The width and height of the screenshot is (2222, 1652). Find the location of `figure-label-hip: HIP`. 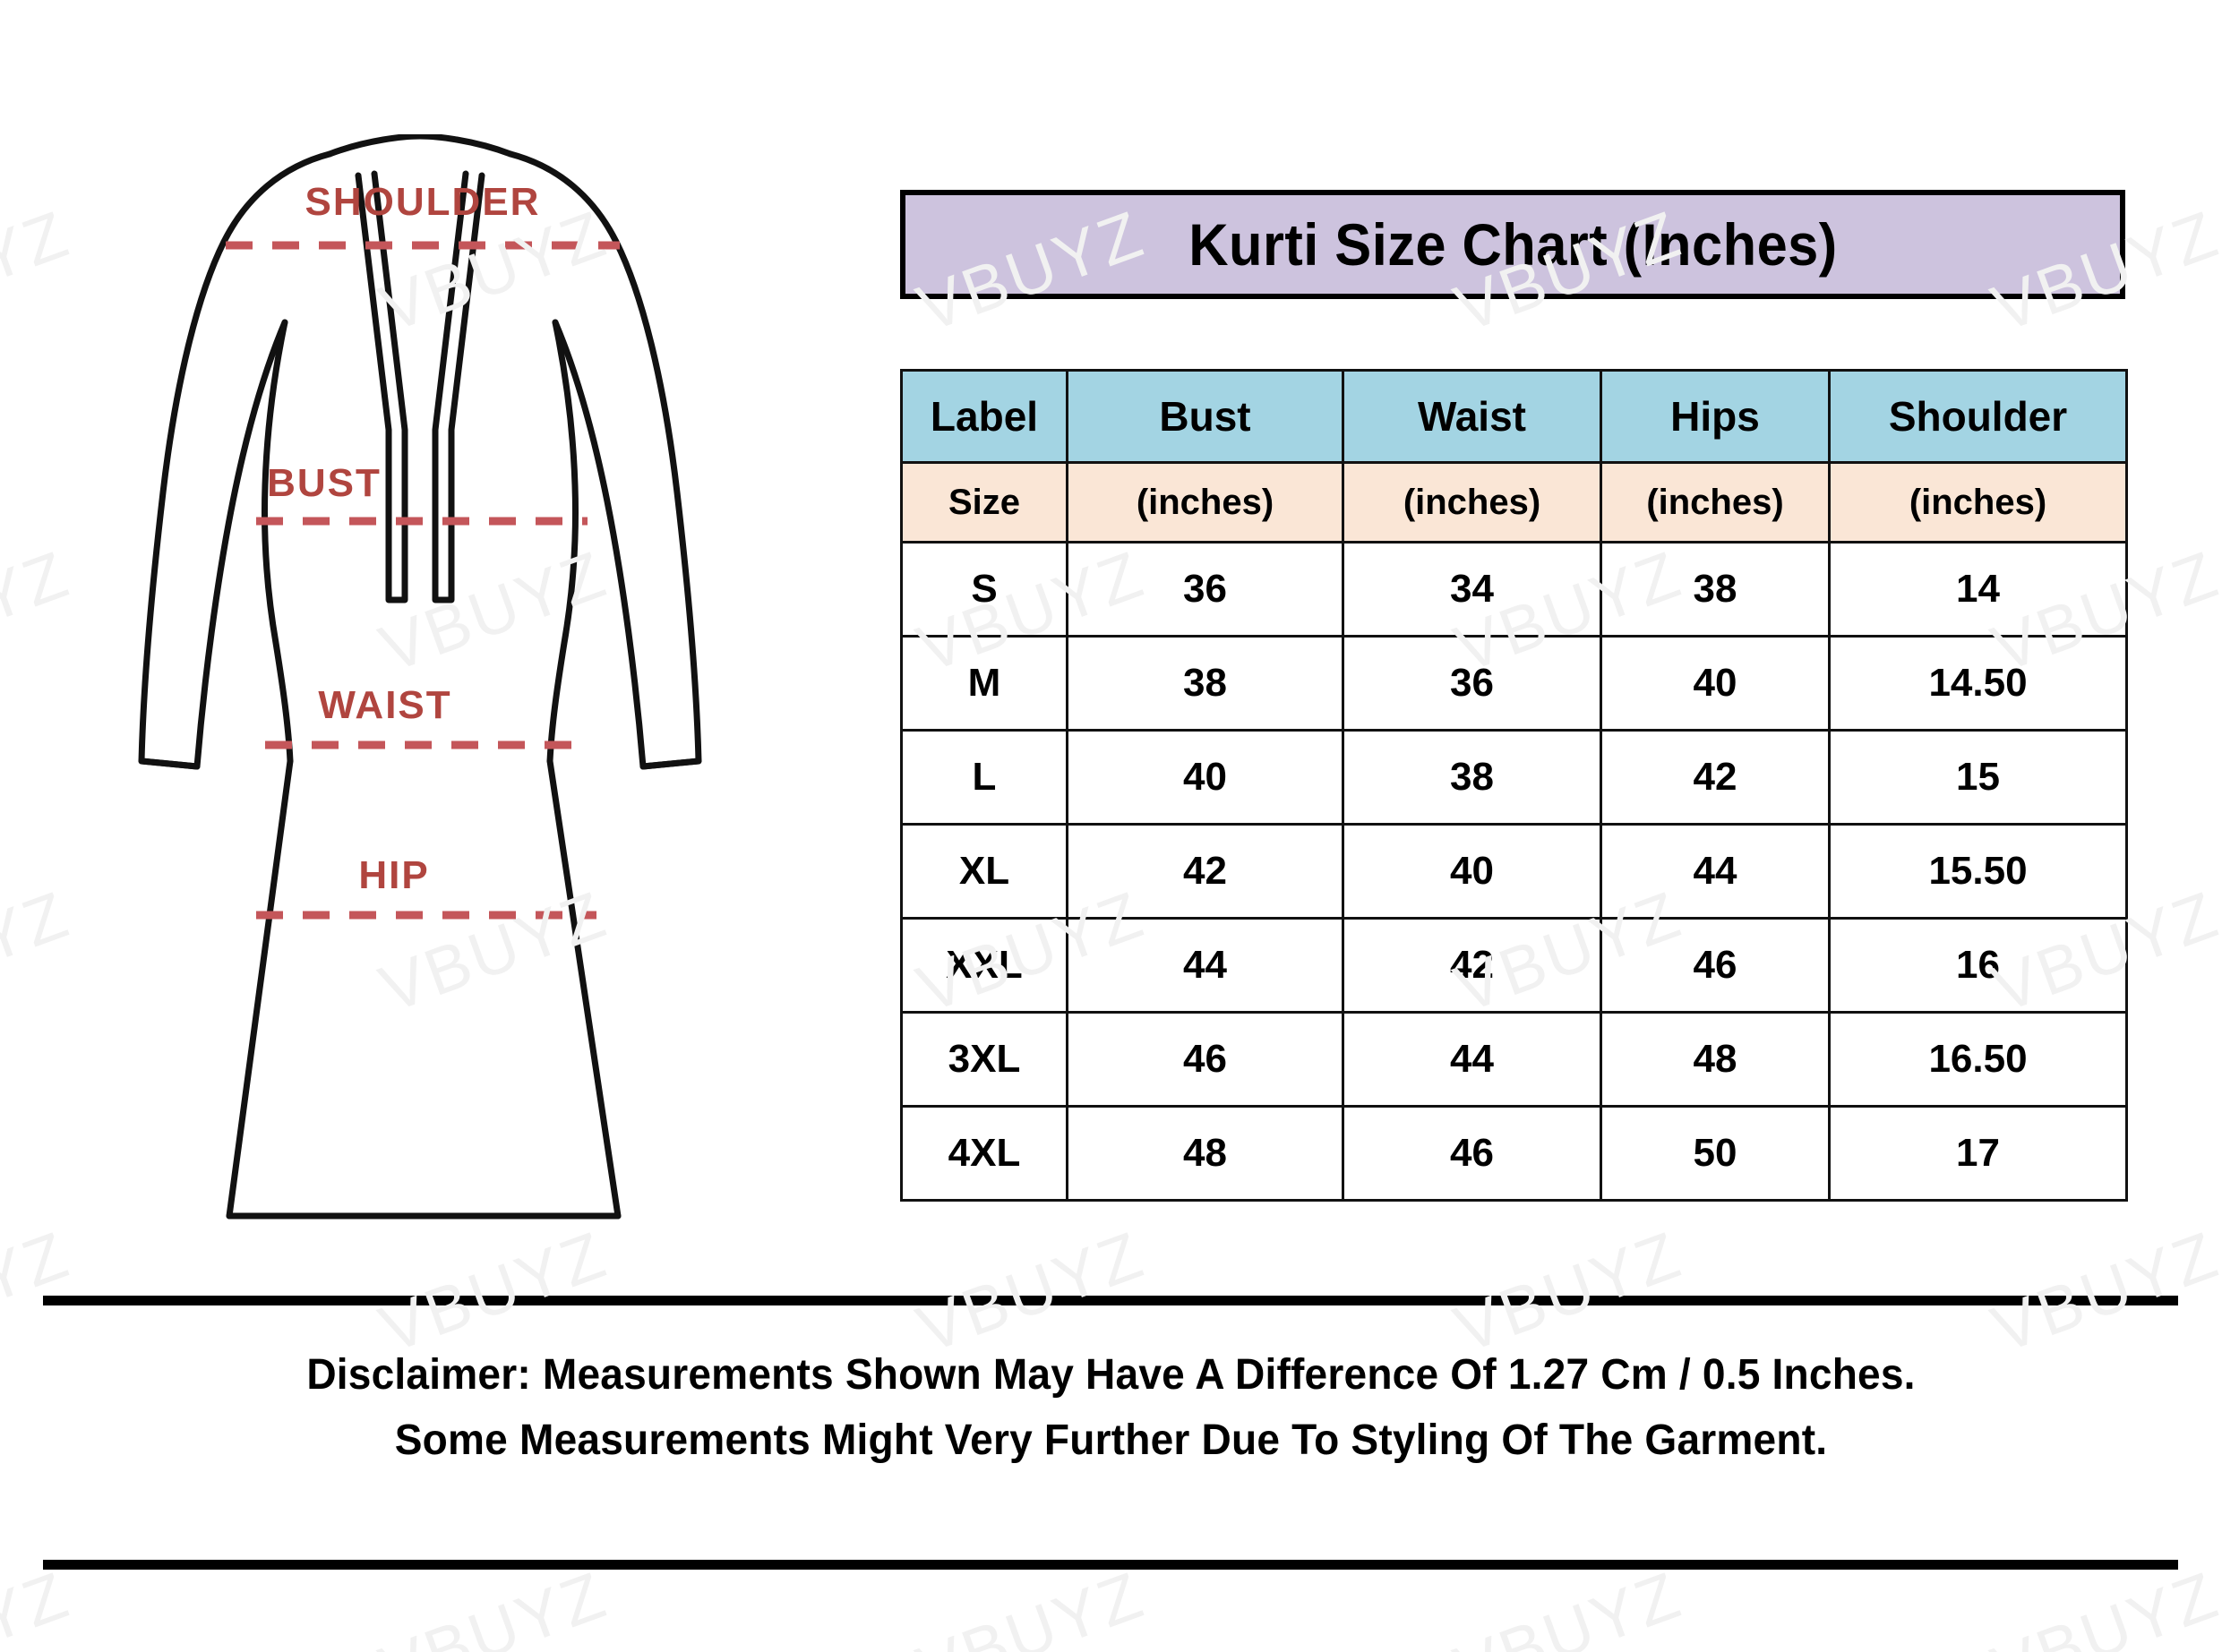

figure-label-hip: HIP is located at coordinates (393, 875).